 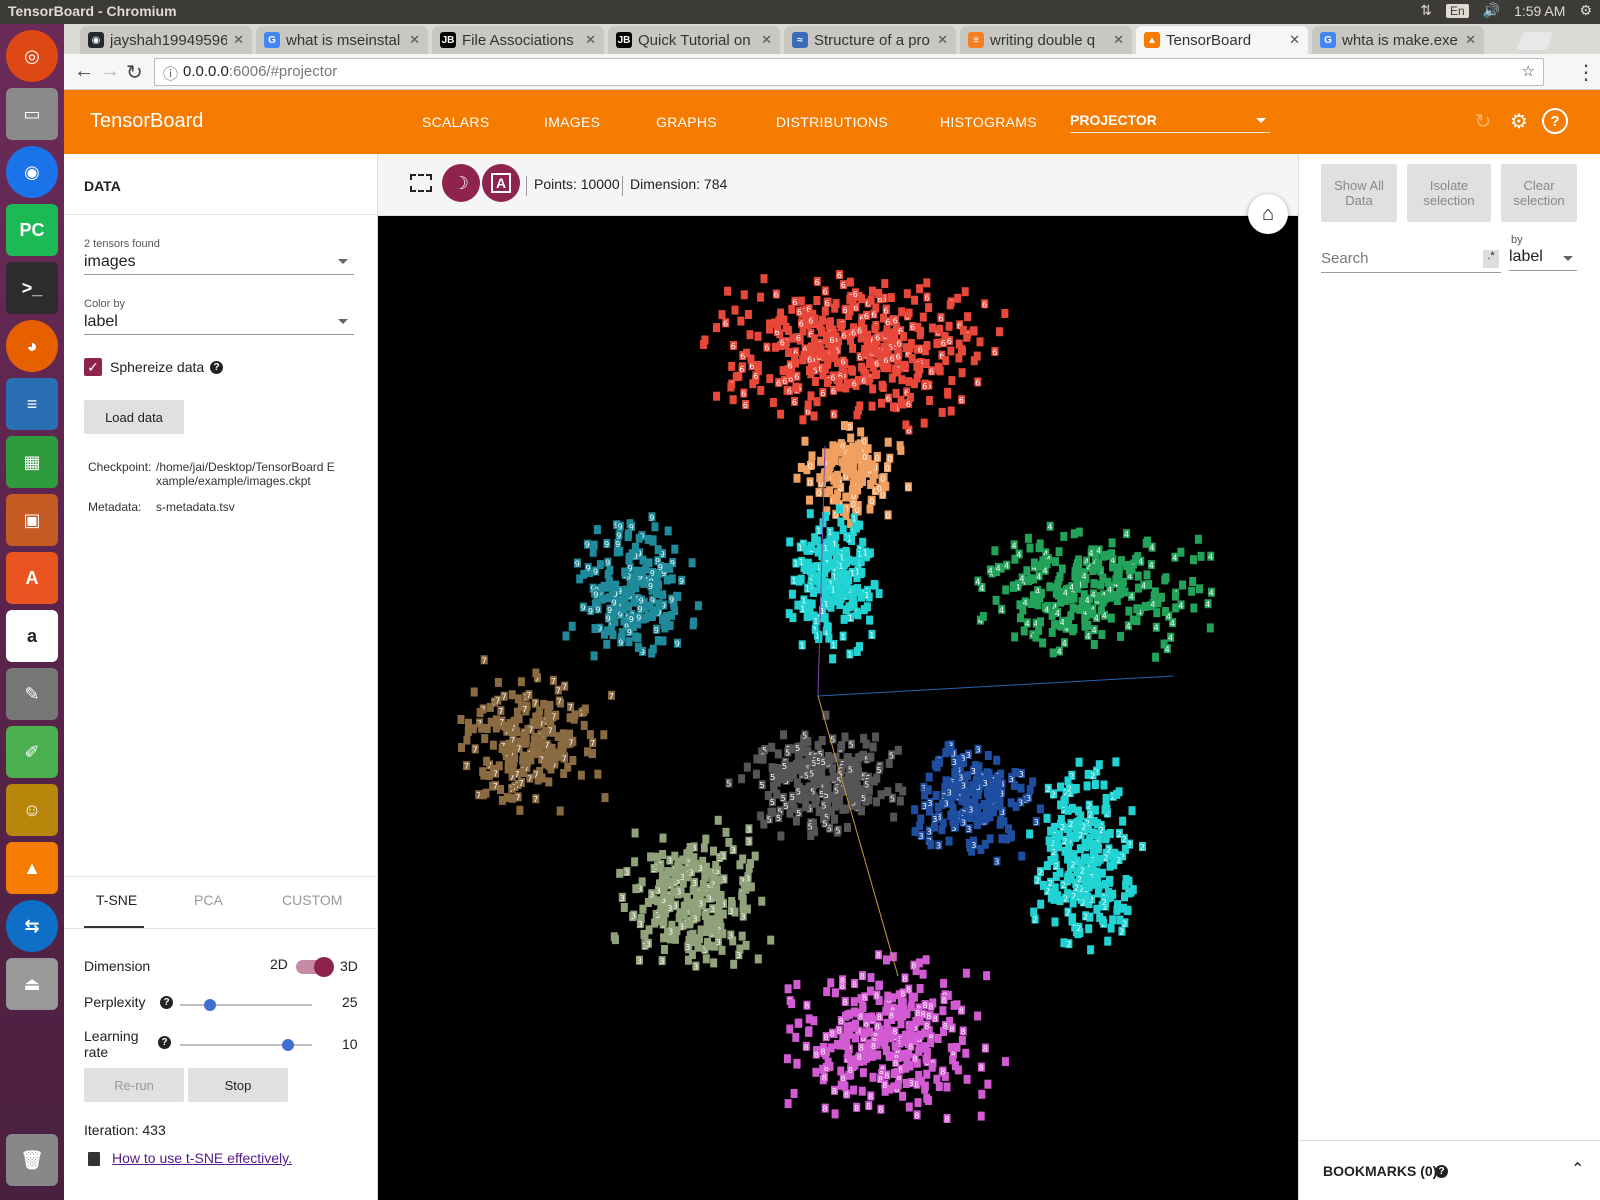 What do you see at coordinates (1457, 10) in the screenshot?
I see `keyboard-language: En` at bounding box center [1457, 10].